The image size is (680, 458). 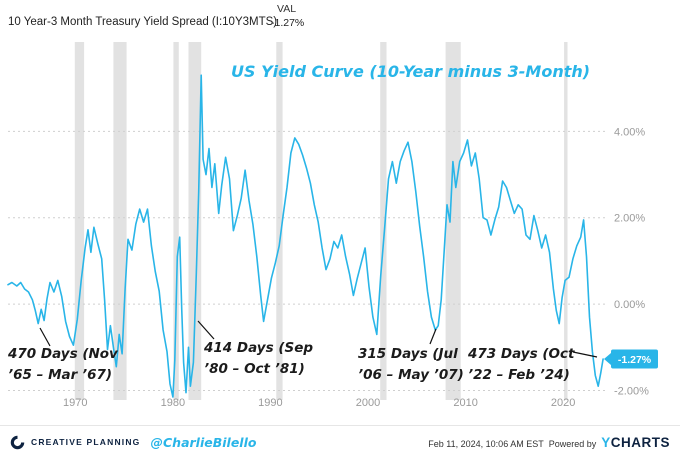 I want to click on footer-left: CREATIVE PLANNING @CharlieBilello, so click(x=133, y=442).